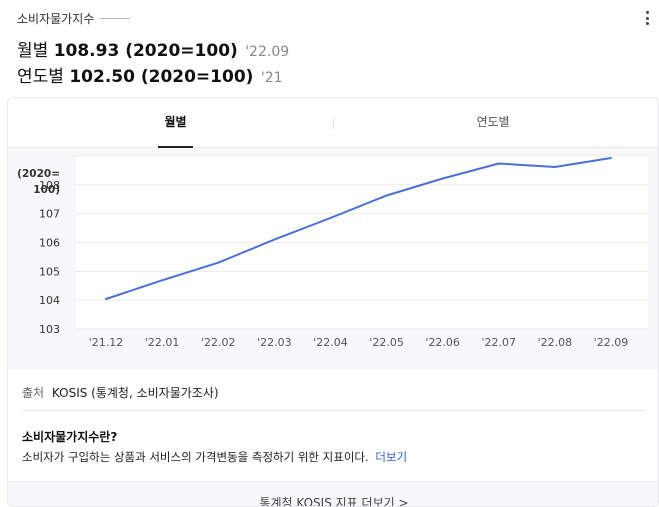 This screenshot has height=507, width=659. Describe the element at coordinates (135, 393) in the screenshot. I see `source-text: KOSIS (통계청, 소비자물가조사)` at that location.